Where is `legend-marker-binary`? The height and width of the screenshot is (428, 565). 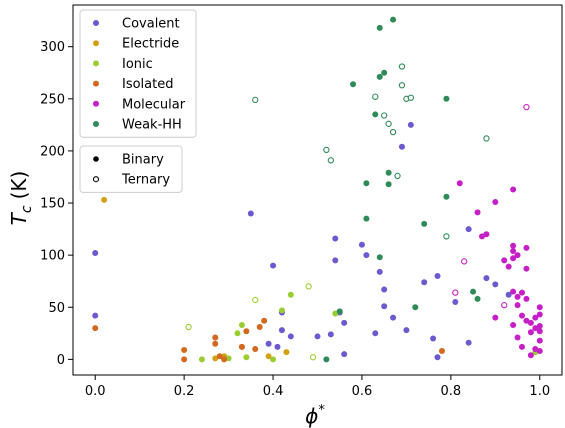 legend-marker-binary is located at coordinates (96, 159).